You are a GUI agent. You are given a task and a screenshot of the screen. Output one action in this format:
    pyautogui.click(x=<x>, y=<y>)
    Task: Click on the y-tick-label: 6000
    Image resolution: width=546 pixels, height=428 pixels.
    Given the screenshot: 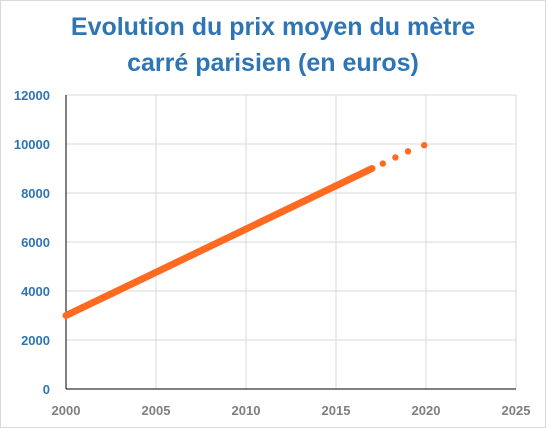 What is the action you would take?
    pyautogui.click(x=35, y=242)
    